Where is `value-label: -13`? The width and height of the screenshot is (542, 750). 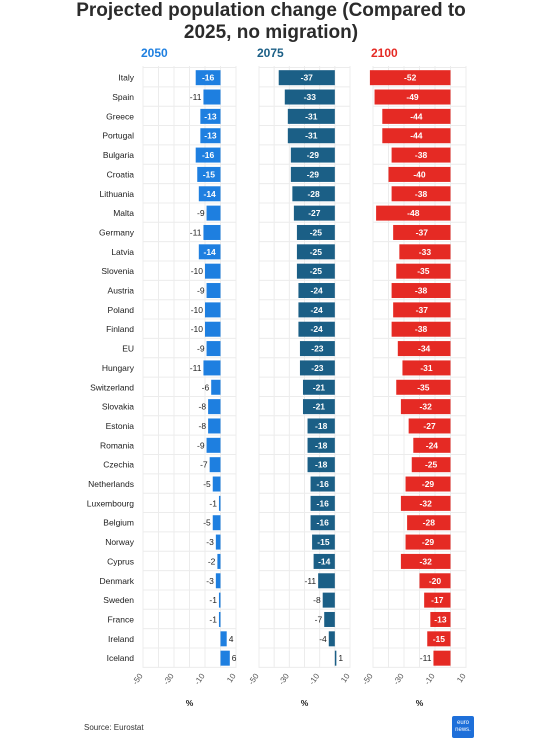
value-label: -13 is located at coordinates (210, 116).